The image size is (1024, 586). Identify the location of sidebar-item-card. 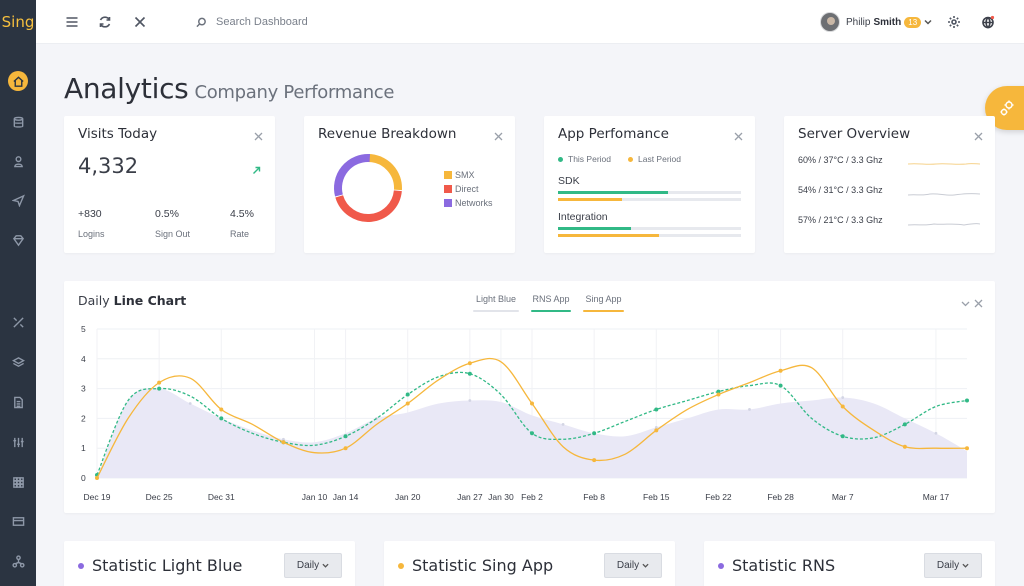
(18, 521).